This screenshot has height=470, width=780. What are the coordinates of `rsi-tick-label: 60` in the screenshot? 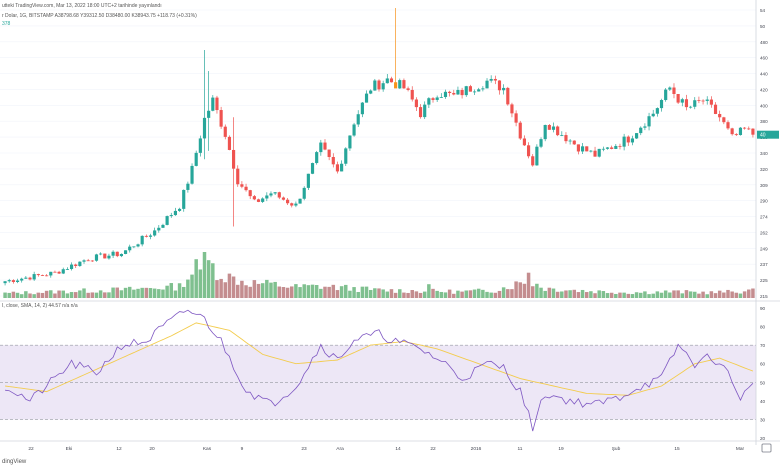 It's located at (763, 364).